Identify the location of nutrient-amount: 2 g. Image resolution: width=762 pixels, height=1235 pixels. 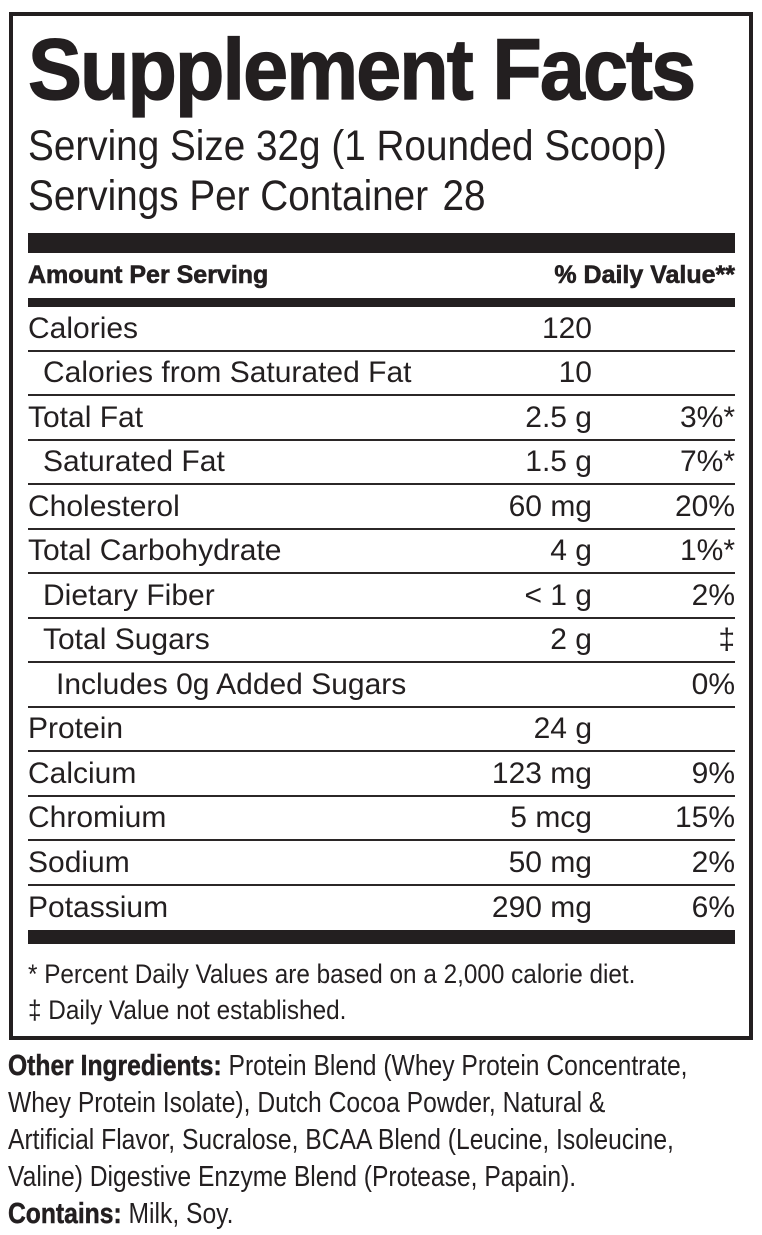
(571, 640).